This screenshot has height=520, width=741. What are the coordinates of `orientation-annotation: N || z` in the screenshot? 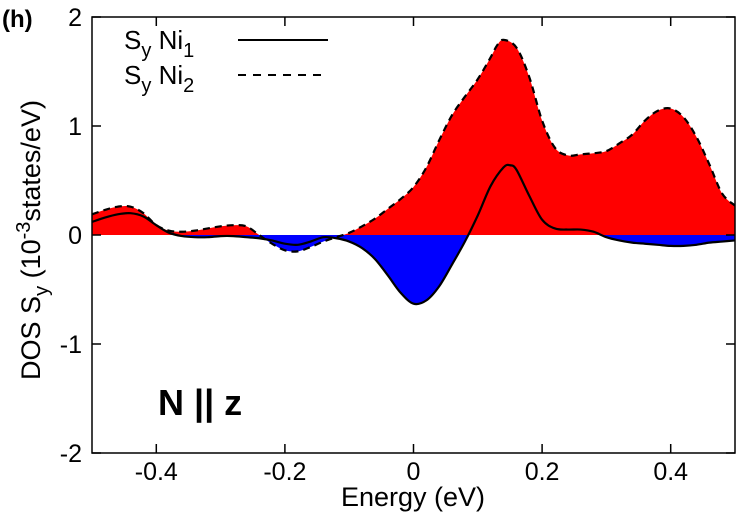 It's located at (200, 403).